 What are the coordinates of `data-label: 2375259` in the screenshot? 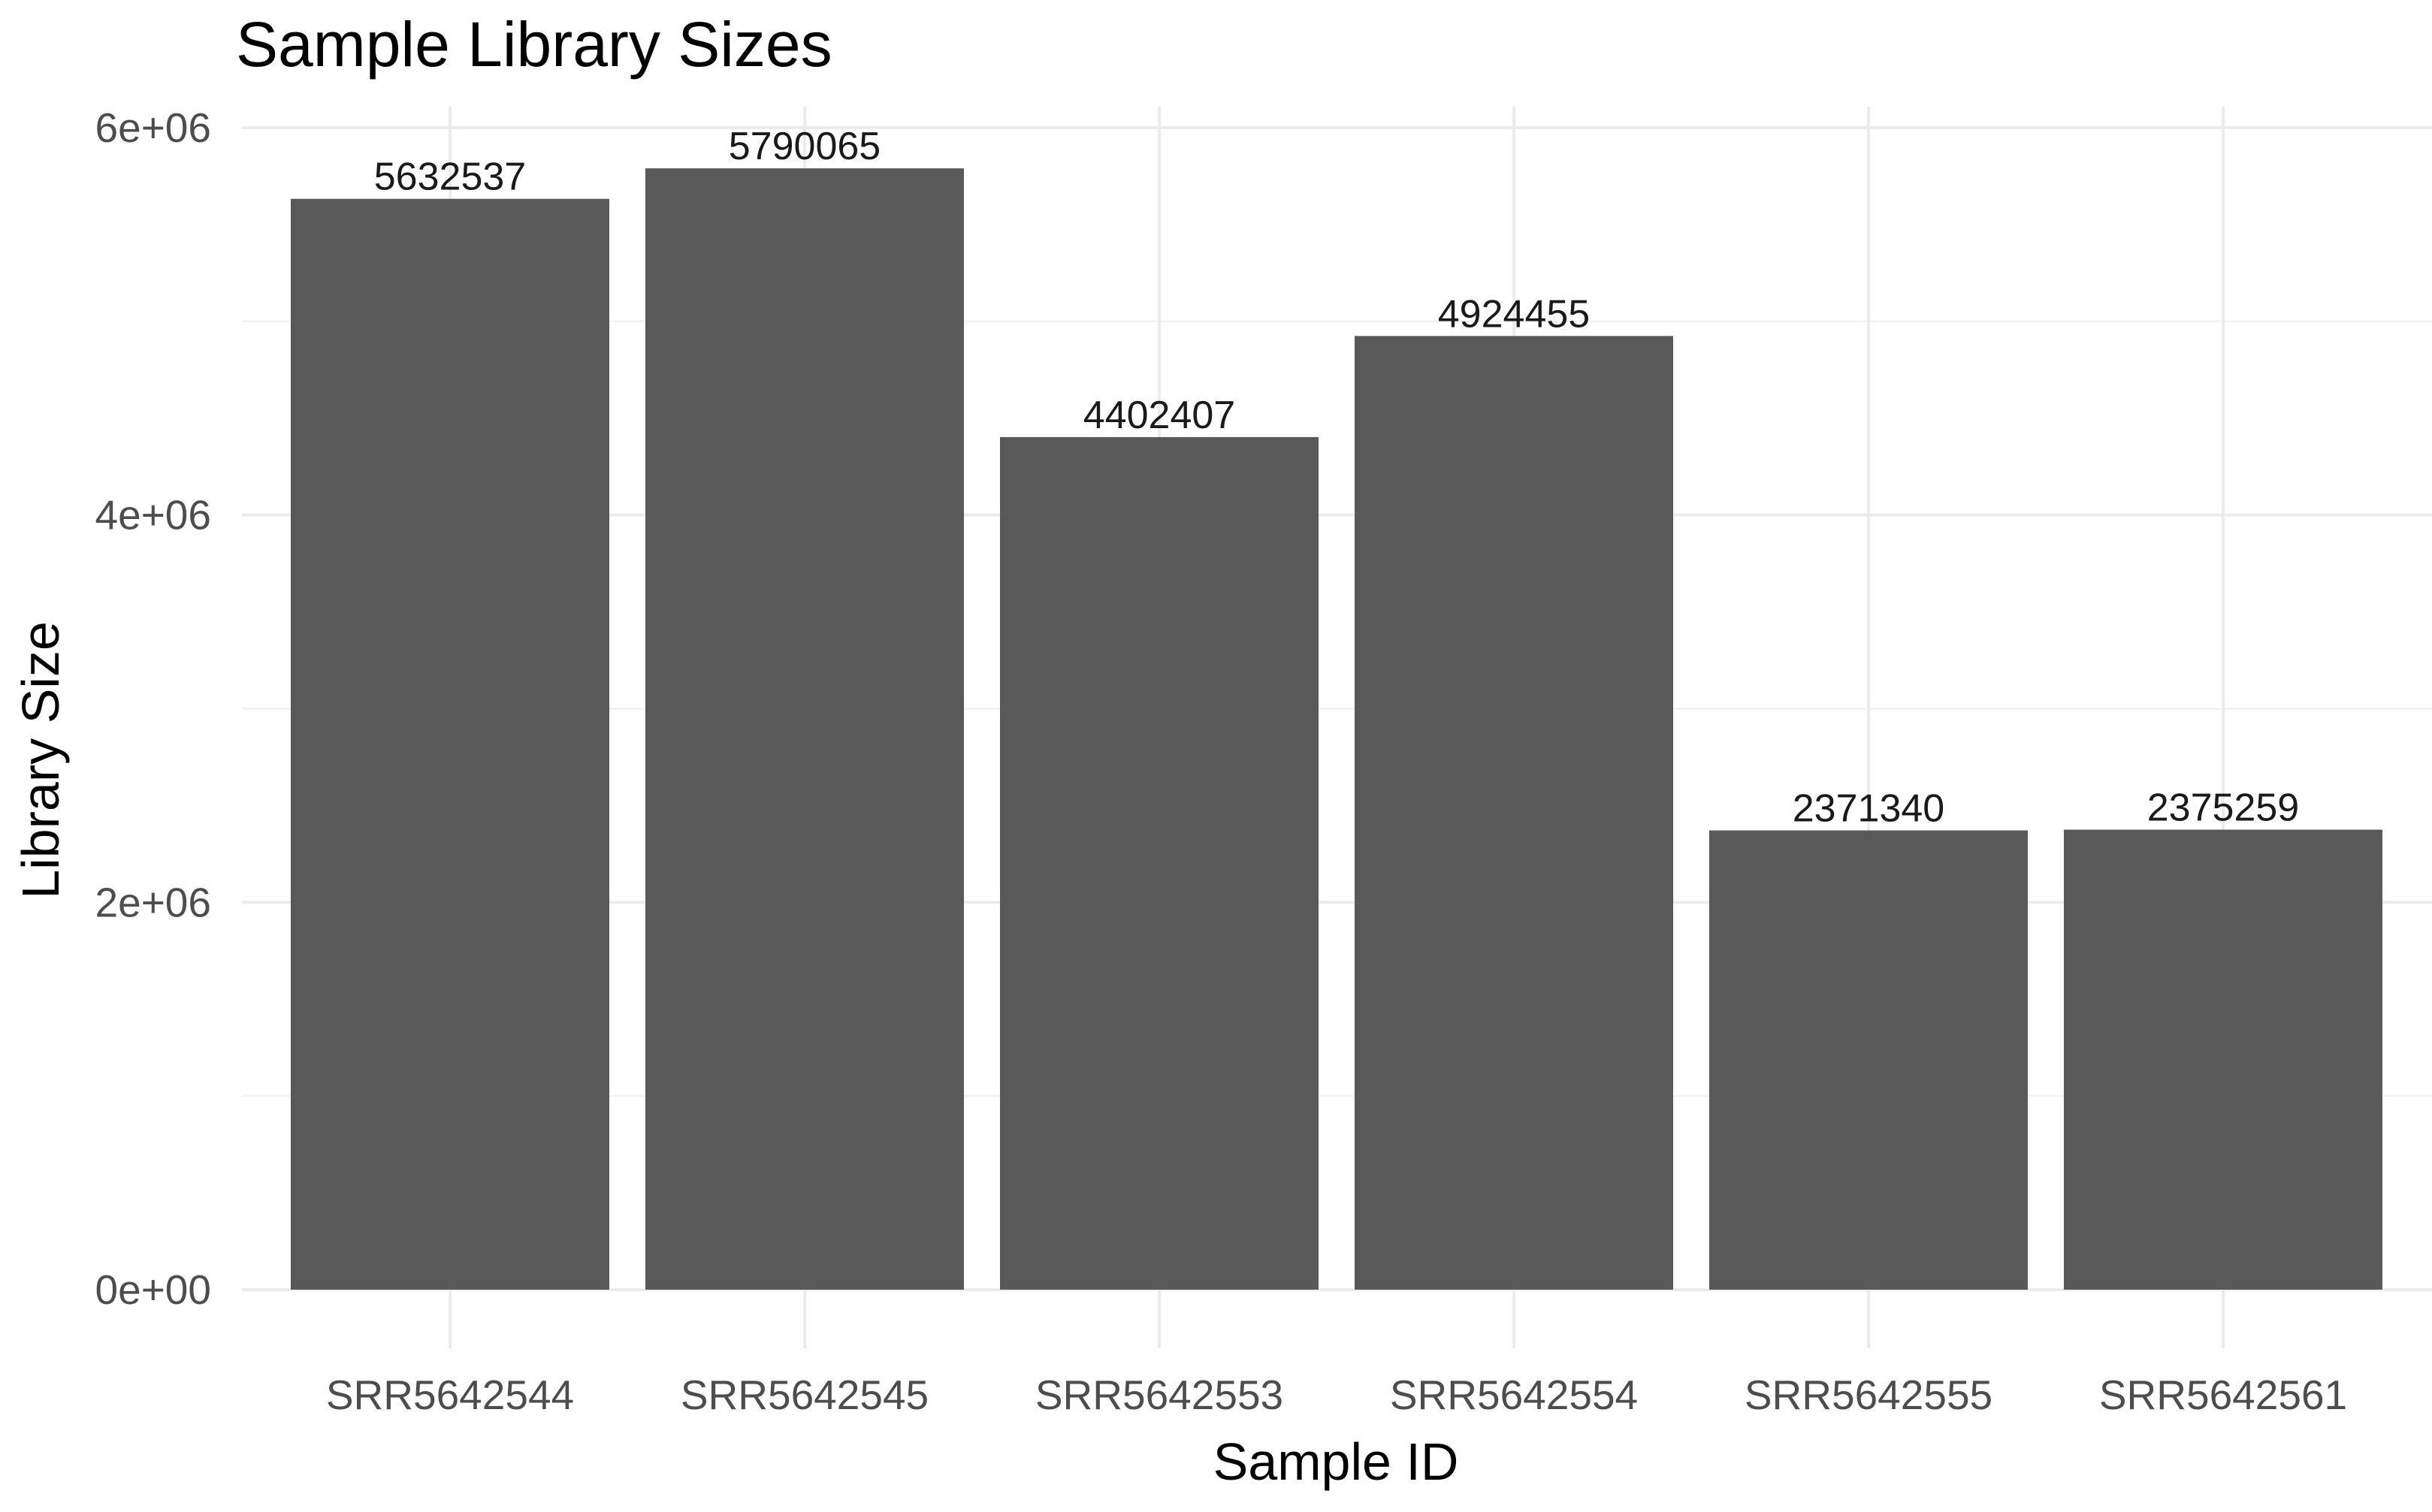 It's located at (2223, 808).